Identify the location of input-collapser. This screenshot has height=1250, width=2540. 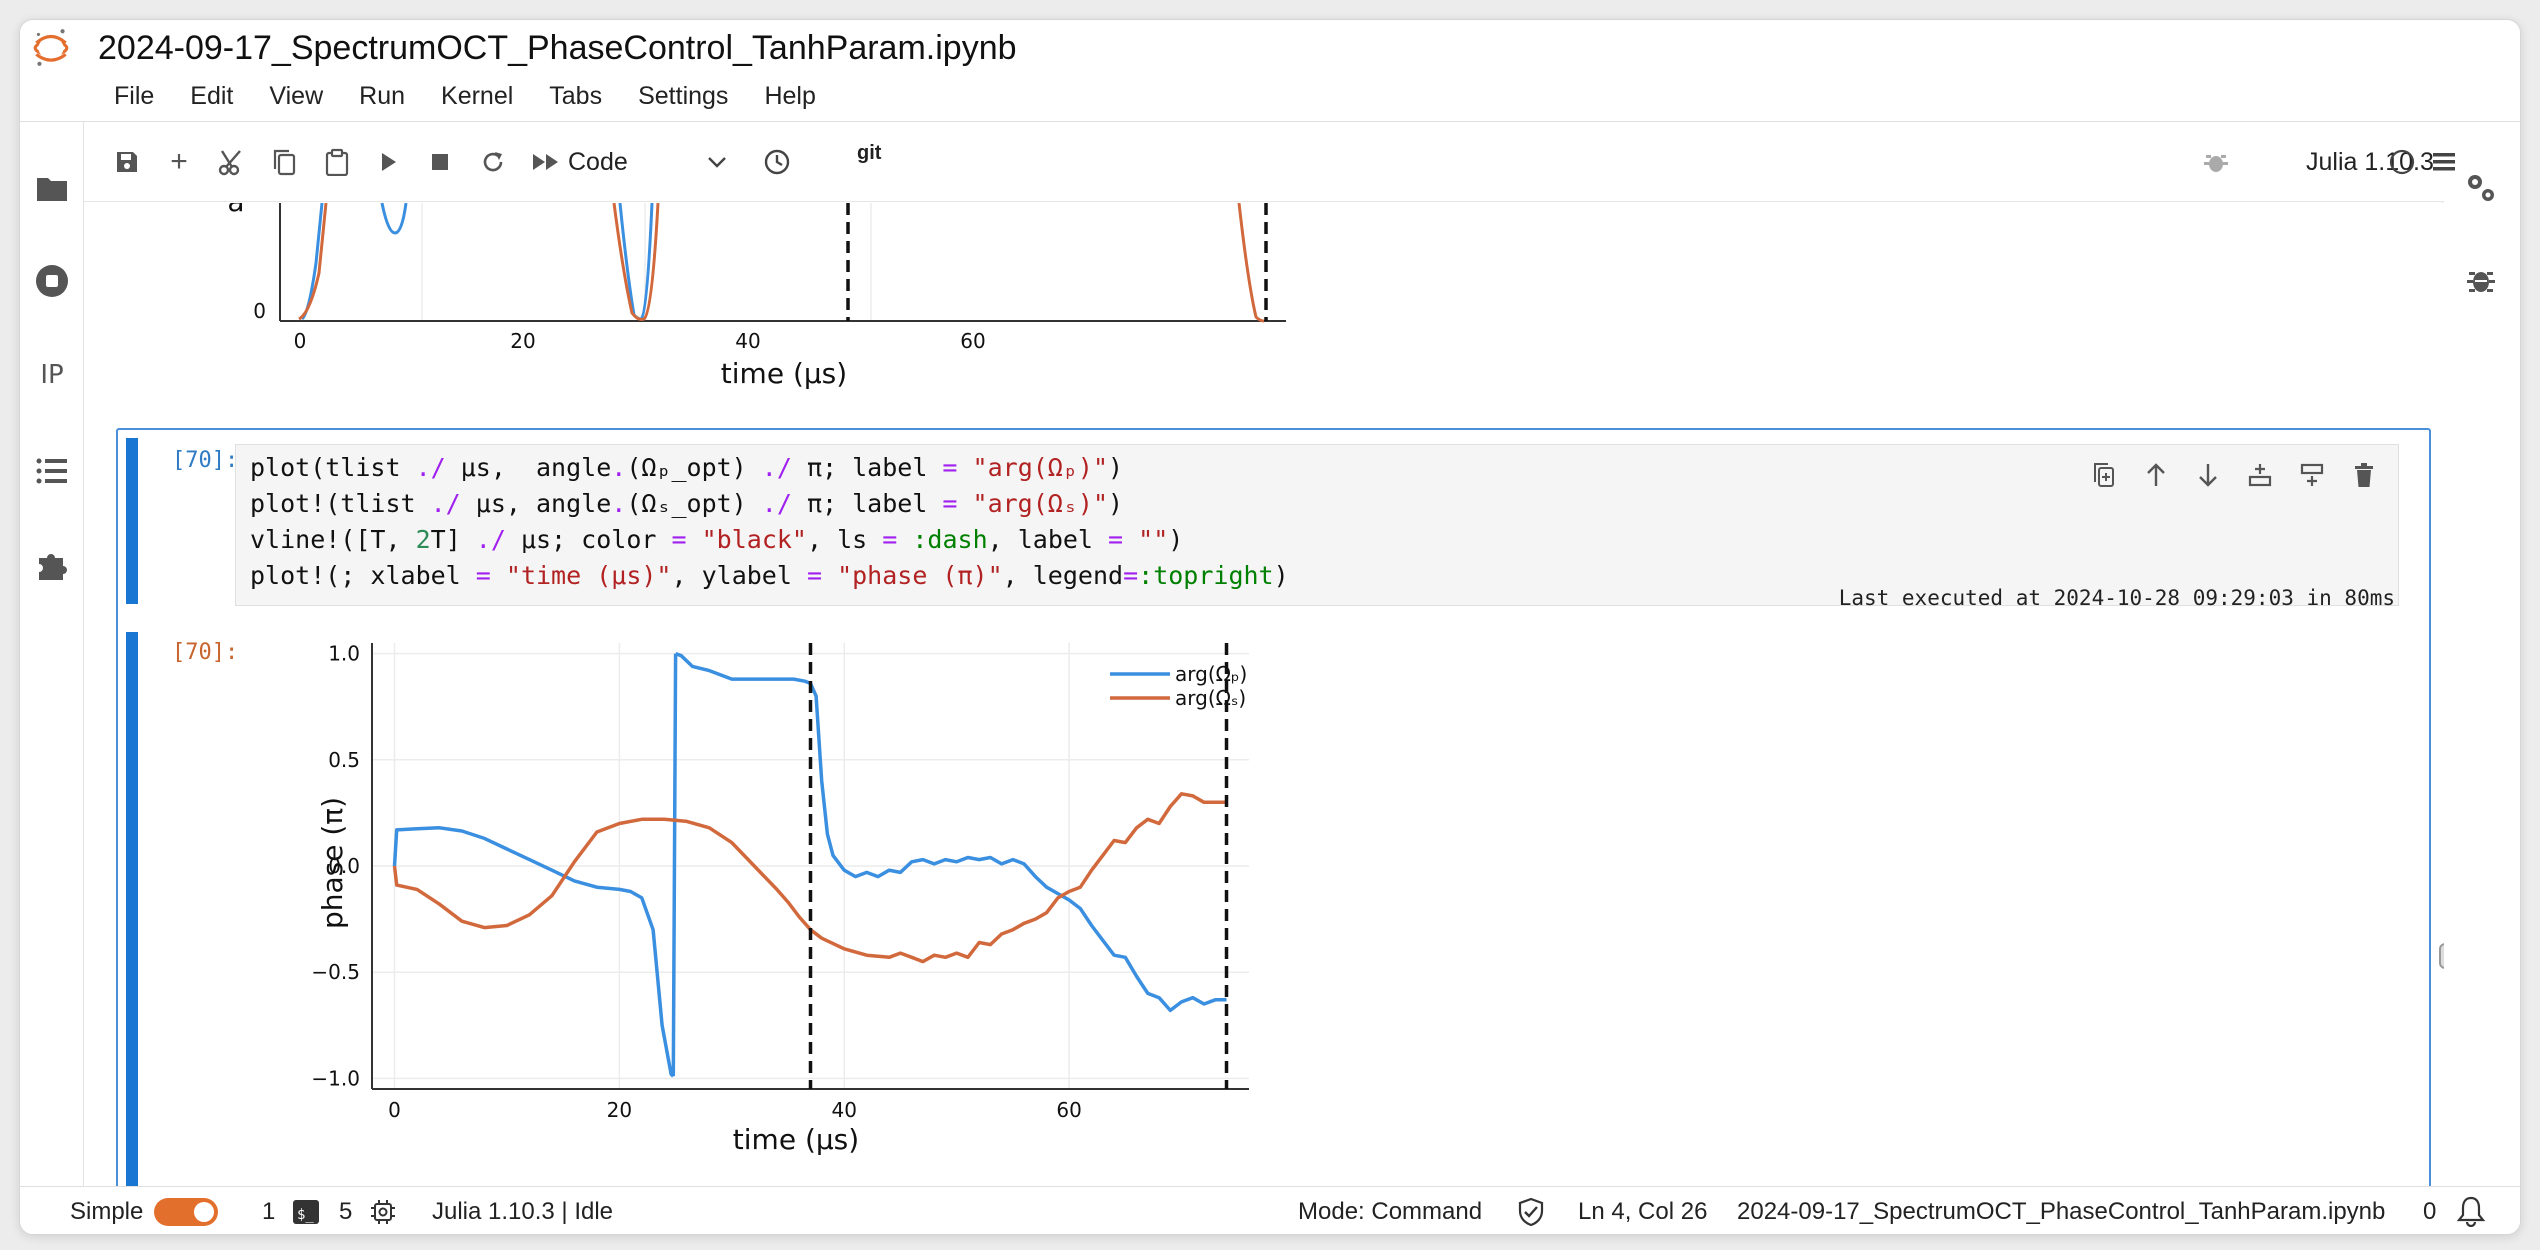
(132, 521).